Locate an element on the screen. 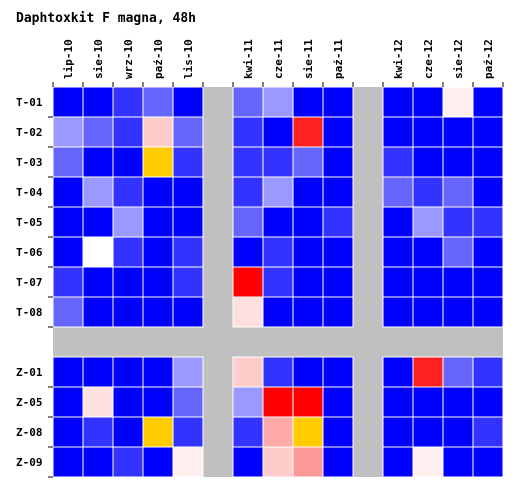 Image resolution: width=517 pixels, height=487 pixels. column-label: cze-11 is located at coordinates (278, 59).